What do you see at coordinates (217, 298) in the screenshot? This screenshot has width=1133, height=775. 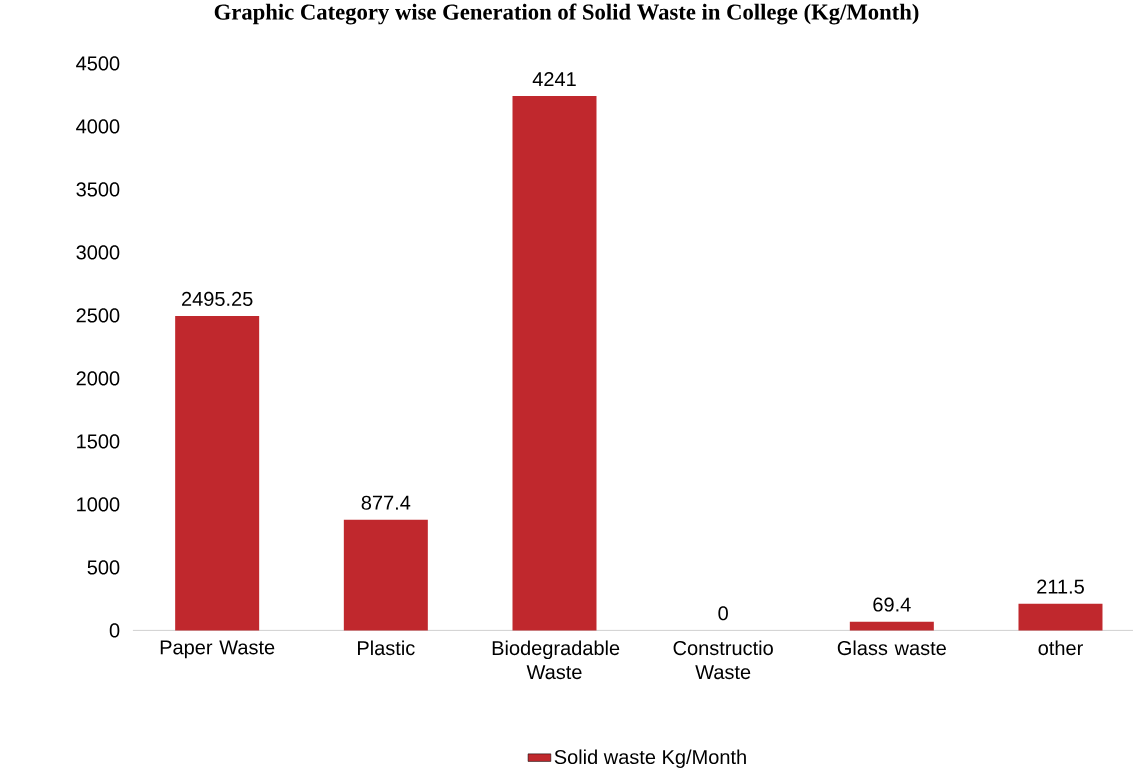 I see `data-label: 2495.25` at bounding box center [217, 298].